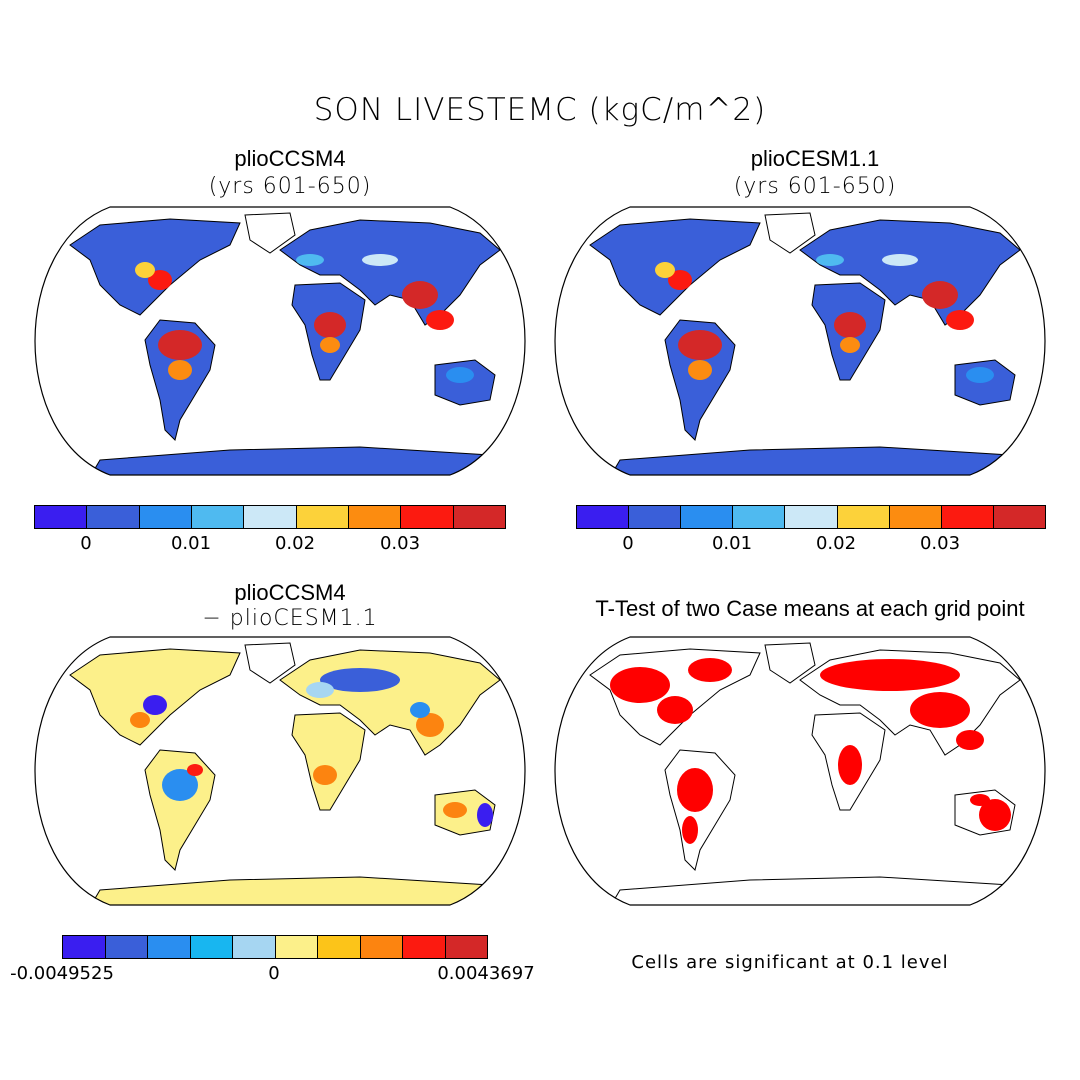 The height and width of the screenshot is (1080, 1080). What do you see at coordinates (810, 751) in the screenshot?
I see `significant-cells` at bounding box center [810, 751].